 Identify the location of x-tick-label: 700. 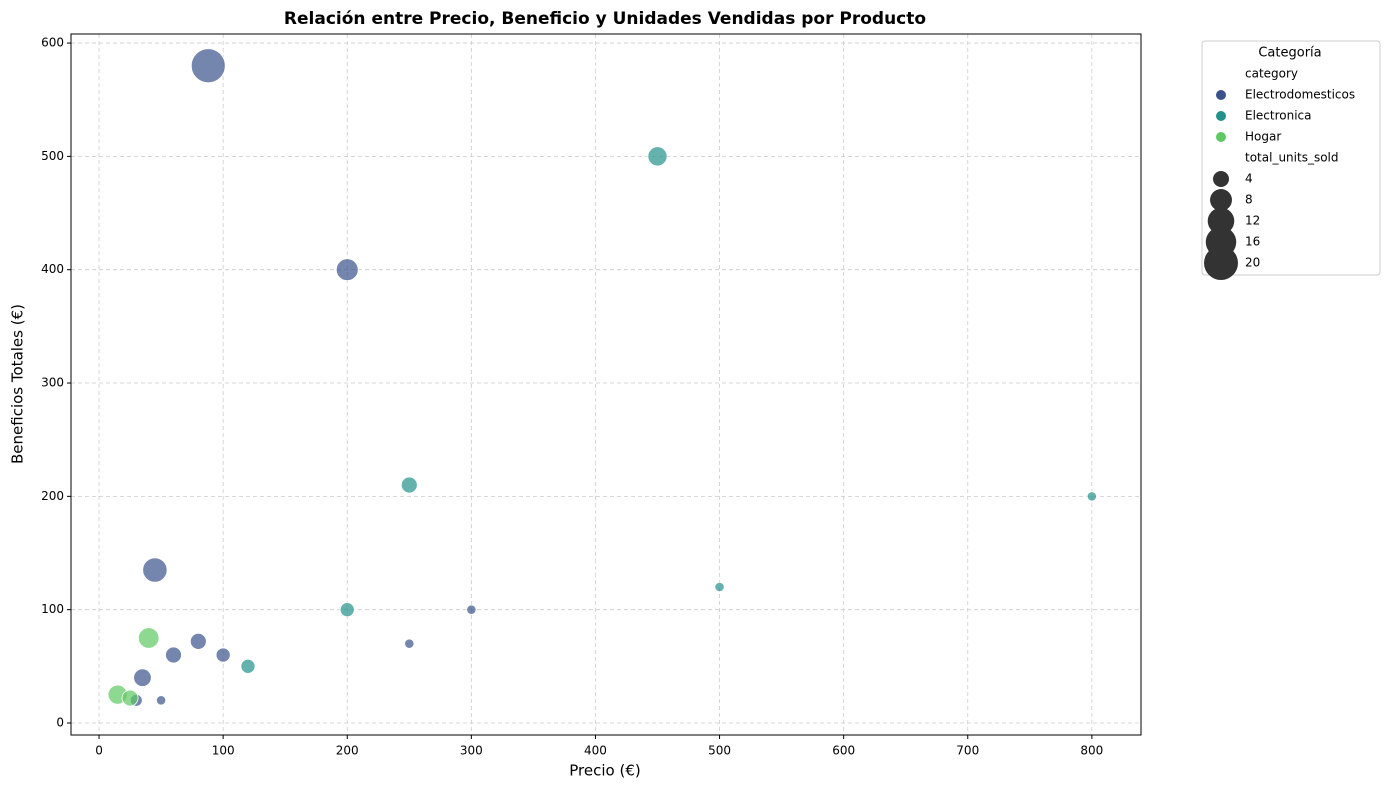
(967, 751).